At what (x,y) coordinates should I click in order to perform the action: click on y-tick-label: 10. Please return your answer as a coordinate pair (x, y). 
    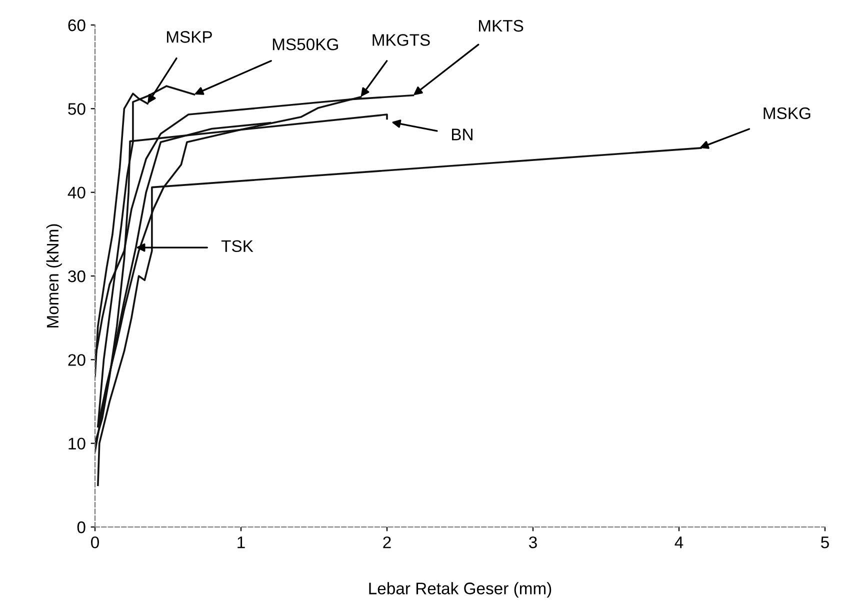
    Looking at the image, I should click on (77, 444).